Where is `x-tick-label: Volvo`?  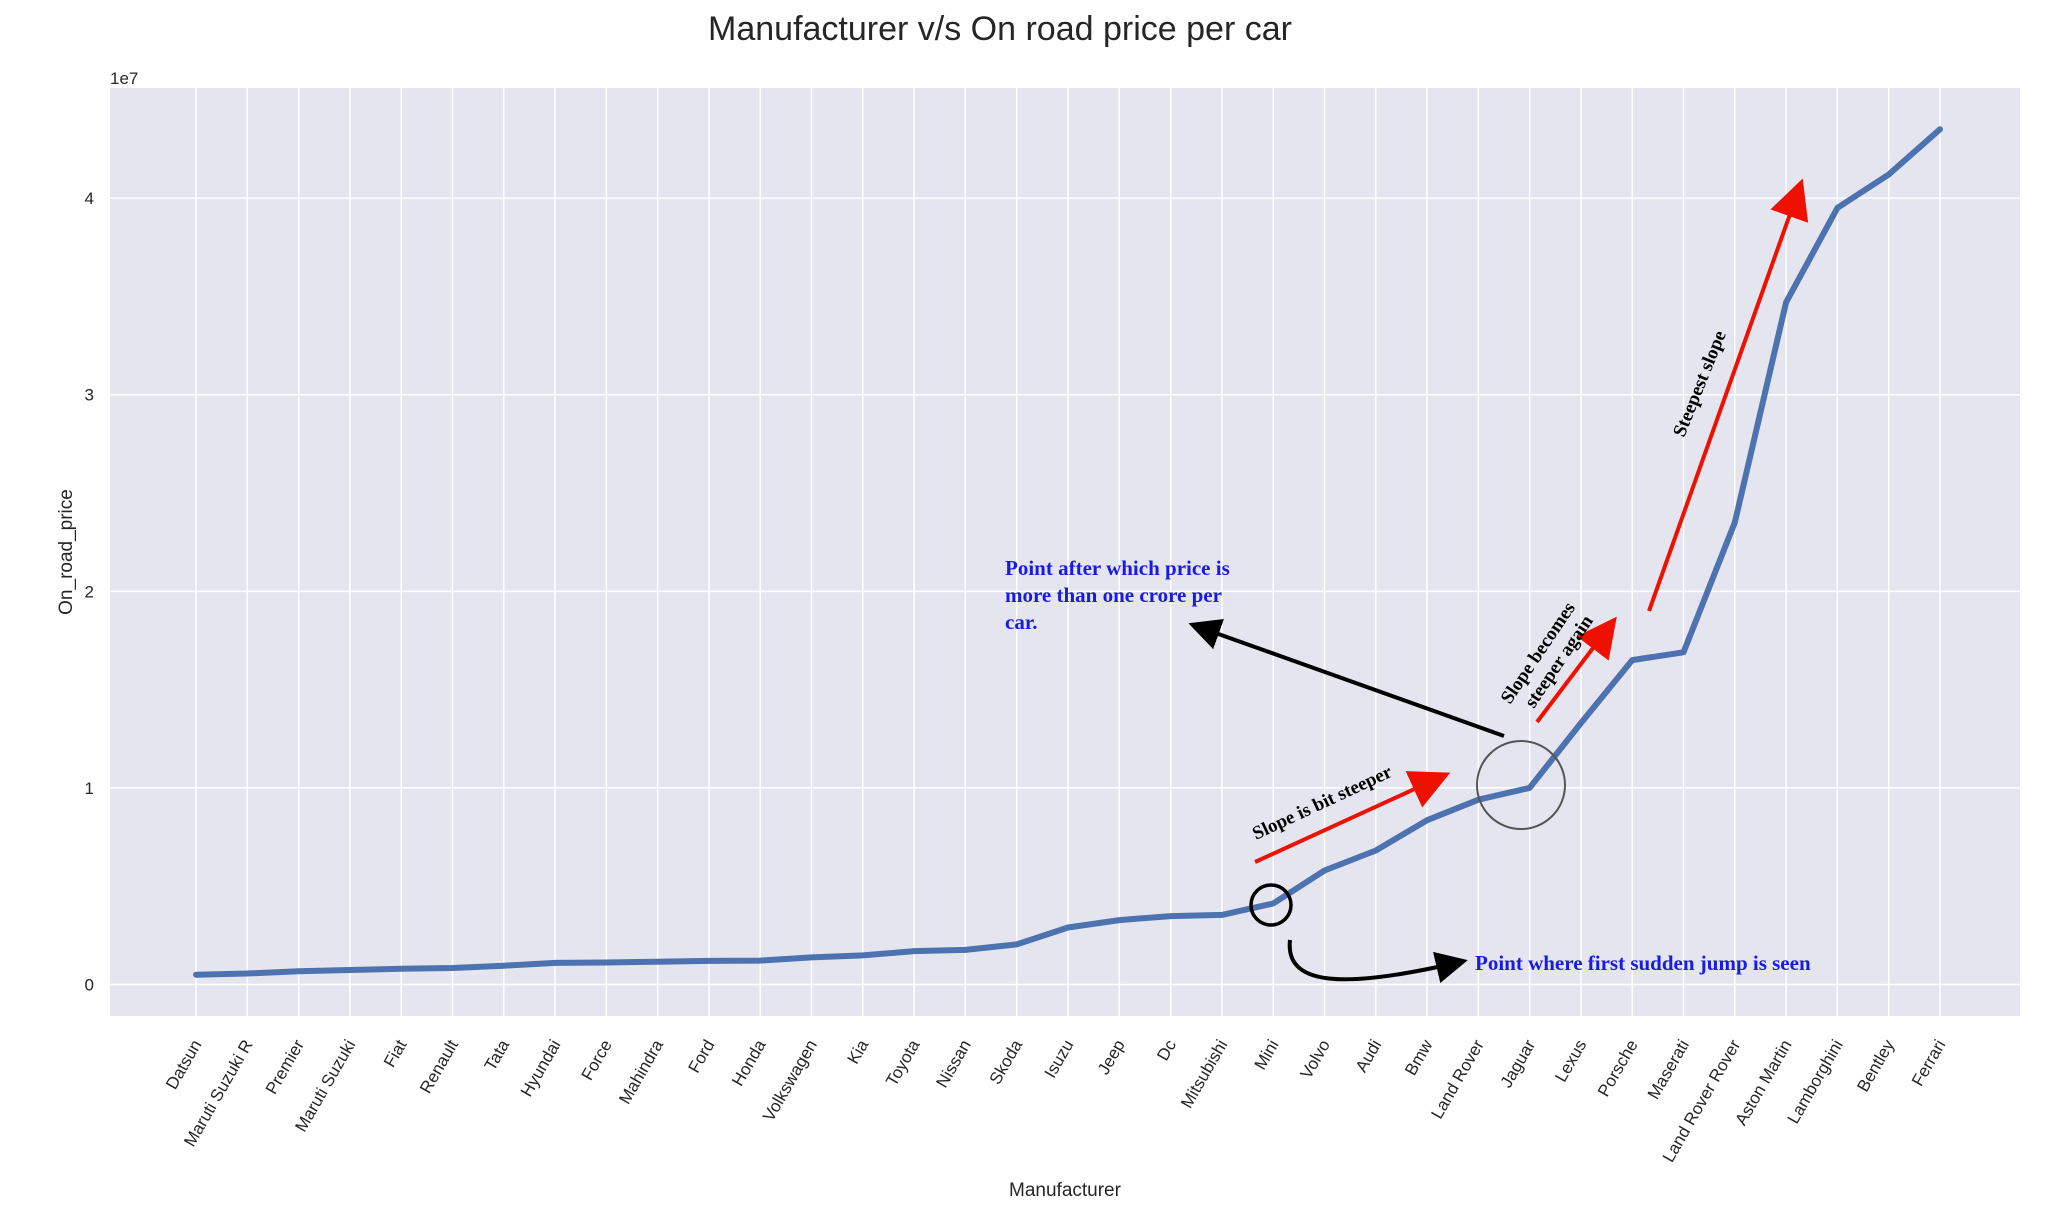
x-tick-label: Volvo is located at coordinates (1315, 1060).